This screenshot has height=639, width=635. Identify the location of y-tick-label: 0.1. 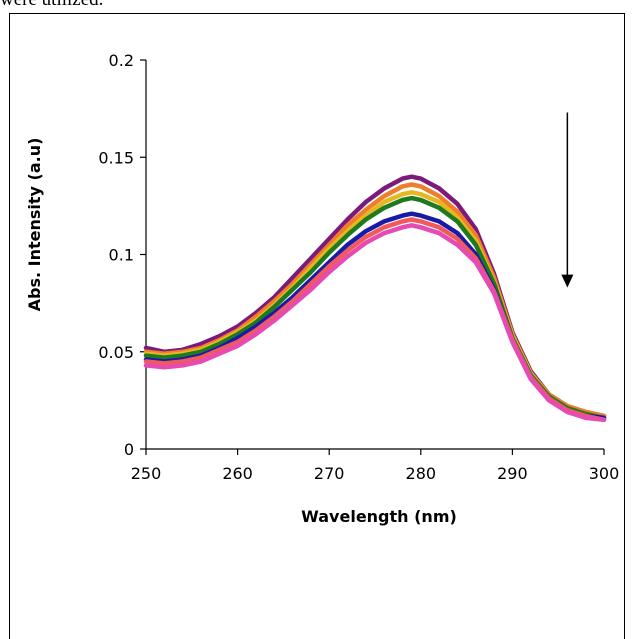
(121, 255).